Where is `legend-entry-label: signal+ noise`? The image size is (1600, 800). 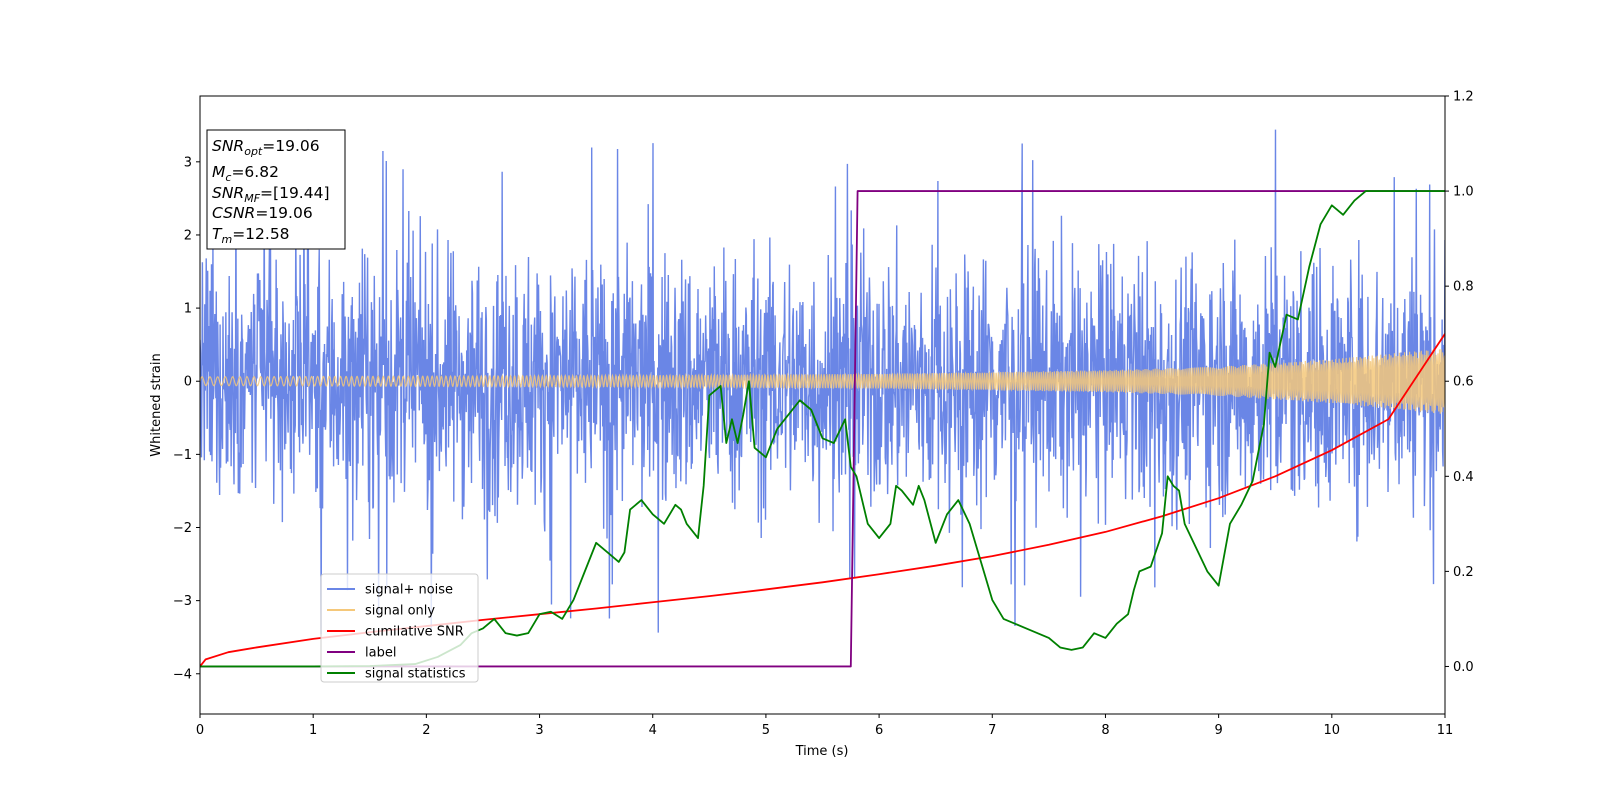 legend-entry-label: signal+ noise is located at coordinates (409, 590).